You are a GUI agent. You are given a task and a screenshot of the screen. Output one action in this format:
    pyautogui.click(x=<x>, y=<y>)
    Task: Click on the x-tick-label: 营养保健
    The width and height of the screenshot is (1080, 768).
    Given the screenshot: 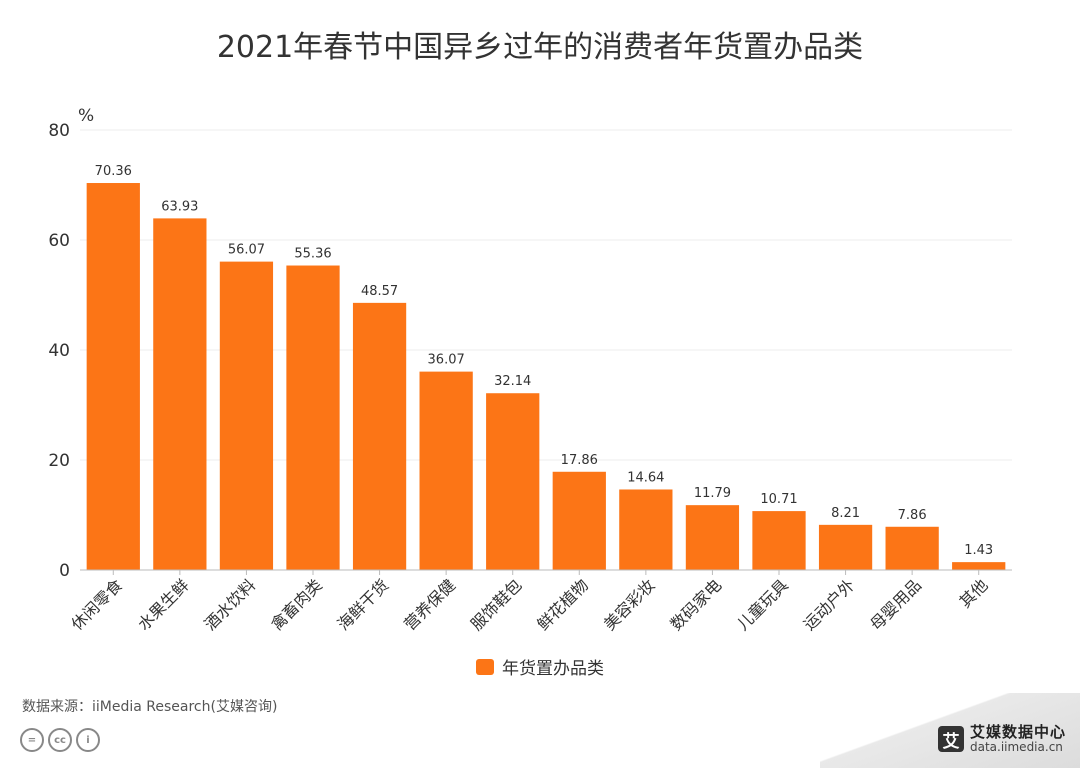 What is the action you would take?
    pyautogui.click(x=429, y=604)
    